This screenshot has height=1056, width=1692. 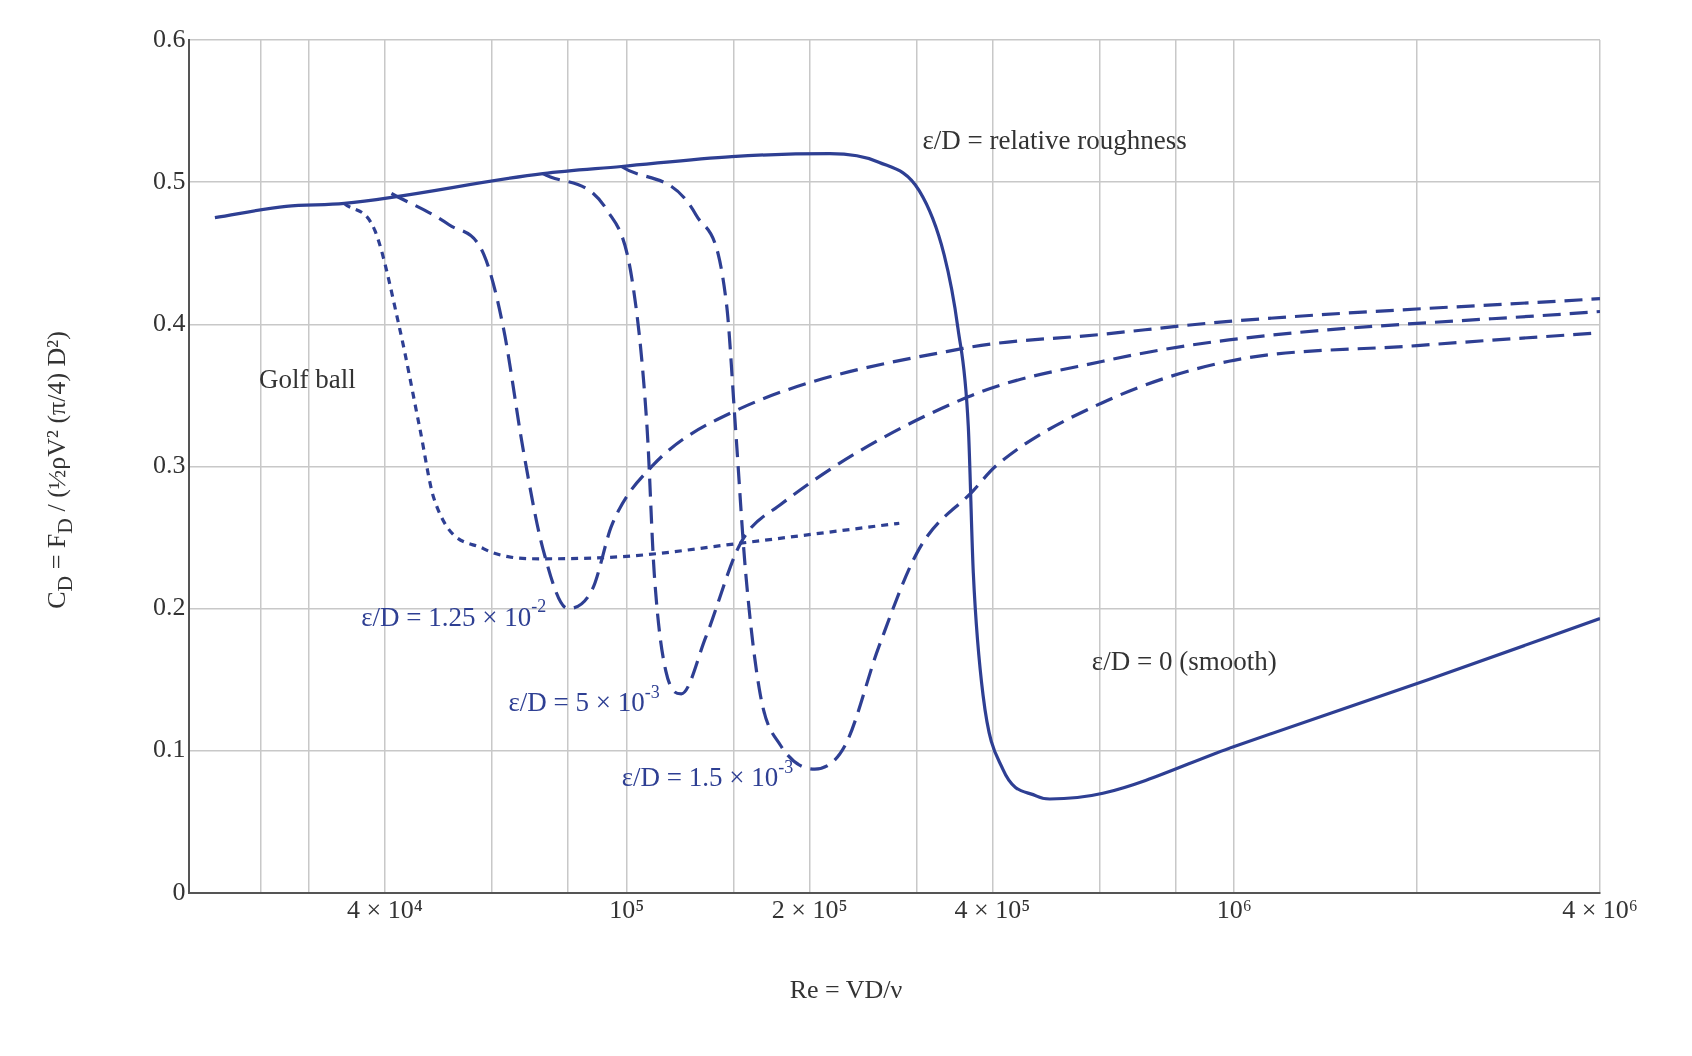 What do you see at coordinates (307, 379) in the screenshot?
I see `series-label: Golf ball` at bounding box center [307, 379].